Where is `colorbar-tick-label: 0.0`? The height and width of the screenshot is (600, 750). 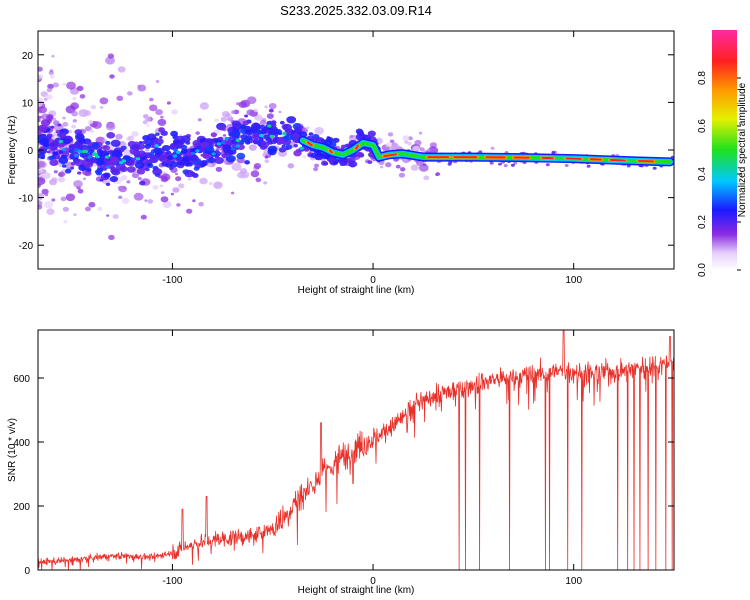
colorbar-tick-label: 0.0 is located at coordinates (702, 270).